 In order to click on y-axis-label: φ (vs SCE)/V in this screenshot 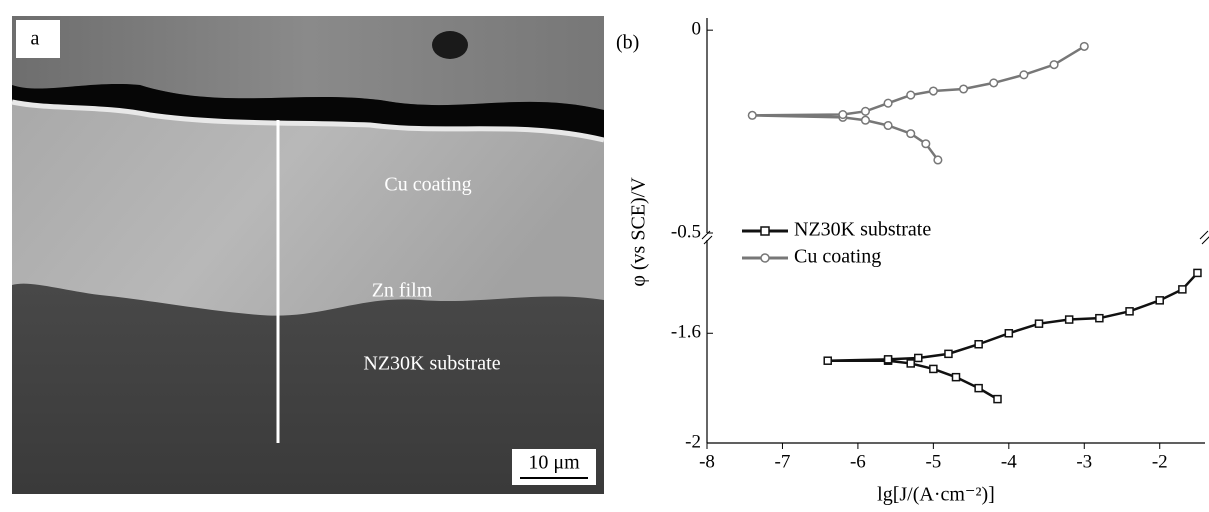, I will do `click(639, 232)`.